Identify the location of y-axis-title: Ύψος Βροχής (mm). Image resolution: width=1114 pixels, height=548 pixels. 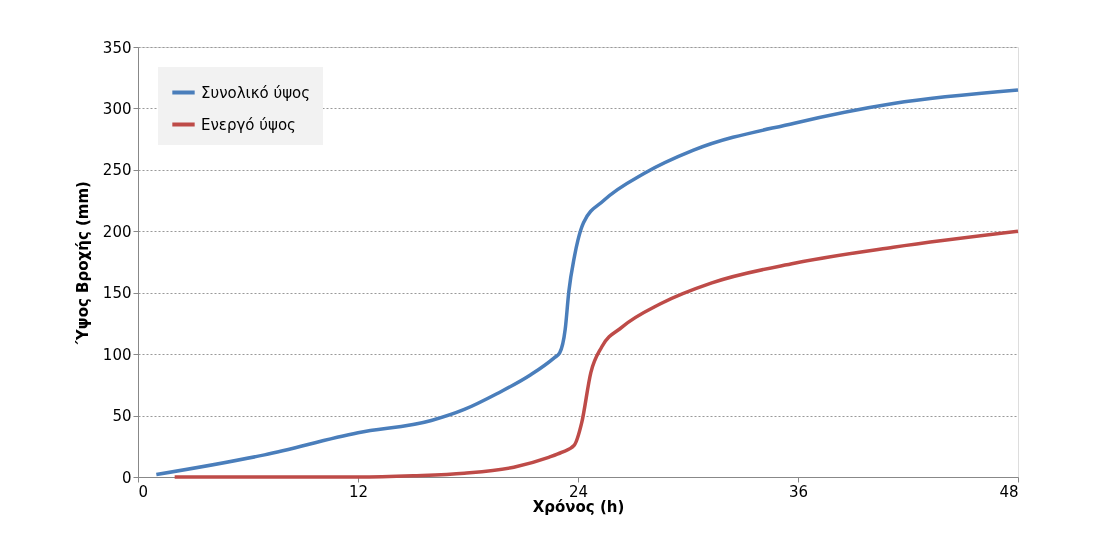
(82, 263).